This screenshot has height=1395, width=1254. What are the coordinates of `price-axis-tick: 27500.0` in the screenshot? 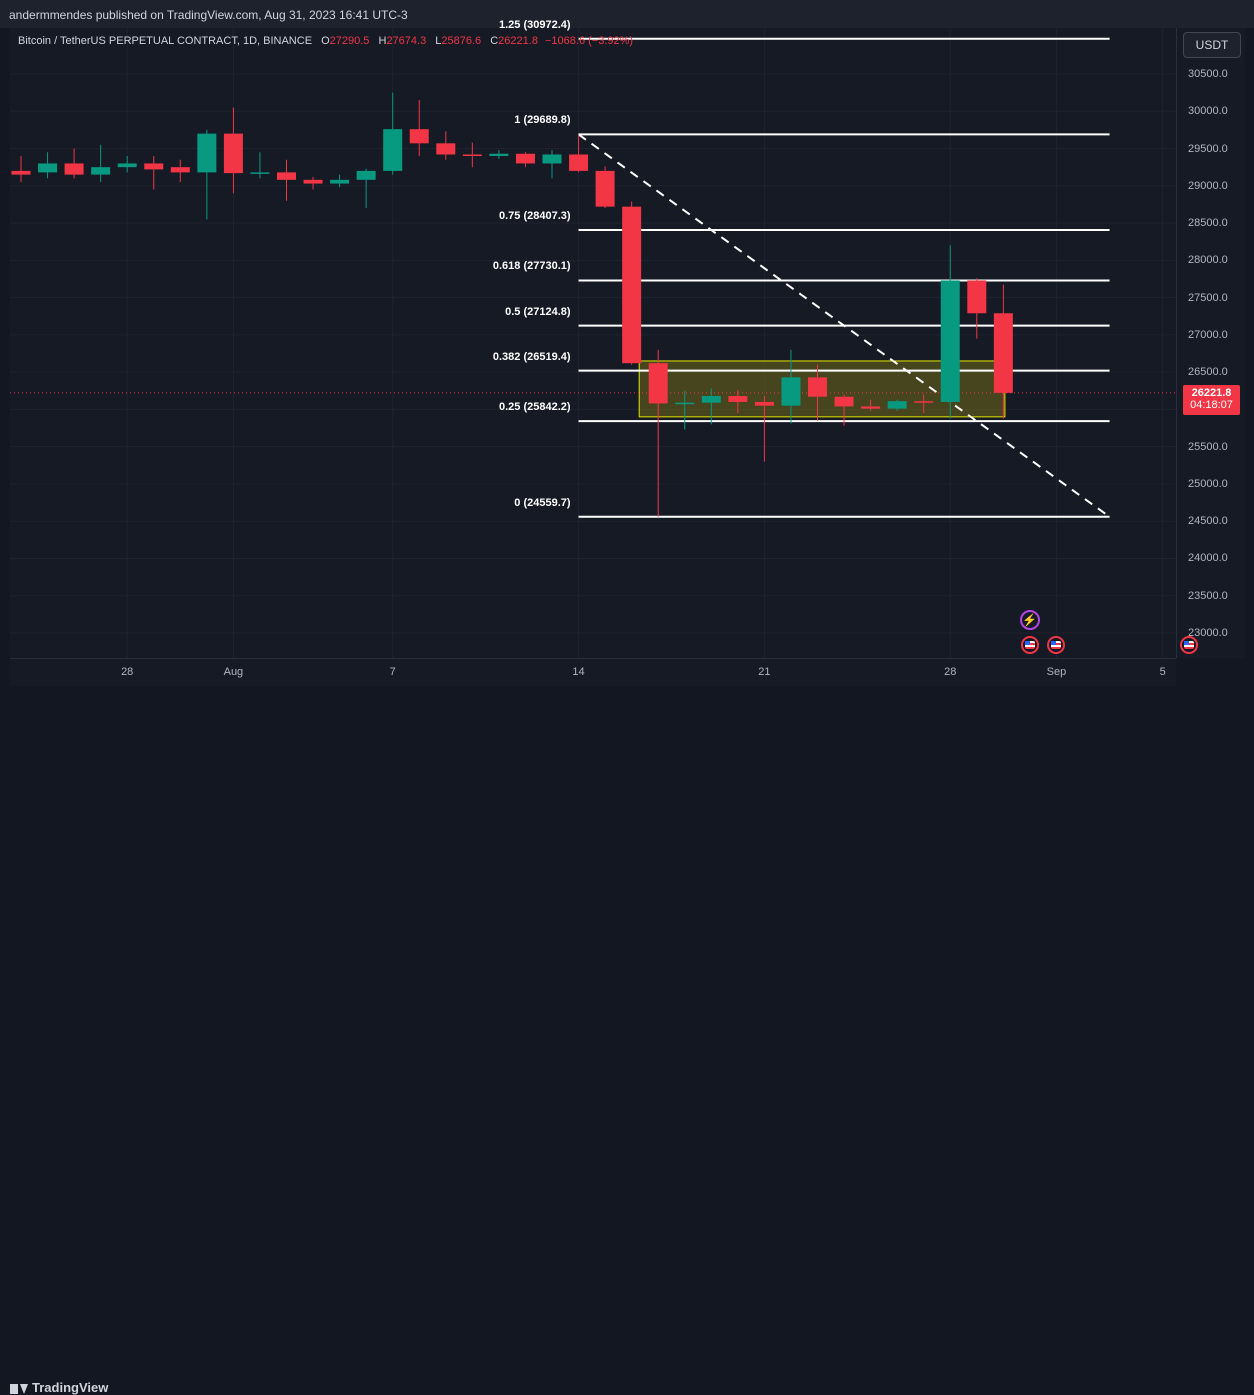 It's located at (1208, 297).